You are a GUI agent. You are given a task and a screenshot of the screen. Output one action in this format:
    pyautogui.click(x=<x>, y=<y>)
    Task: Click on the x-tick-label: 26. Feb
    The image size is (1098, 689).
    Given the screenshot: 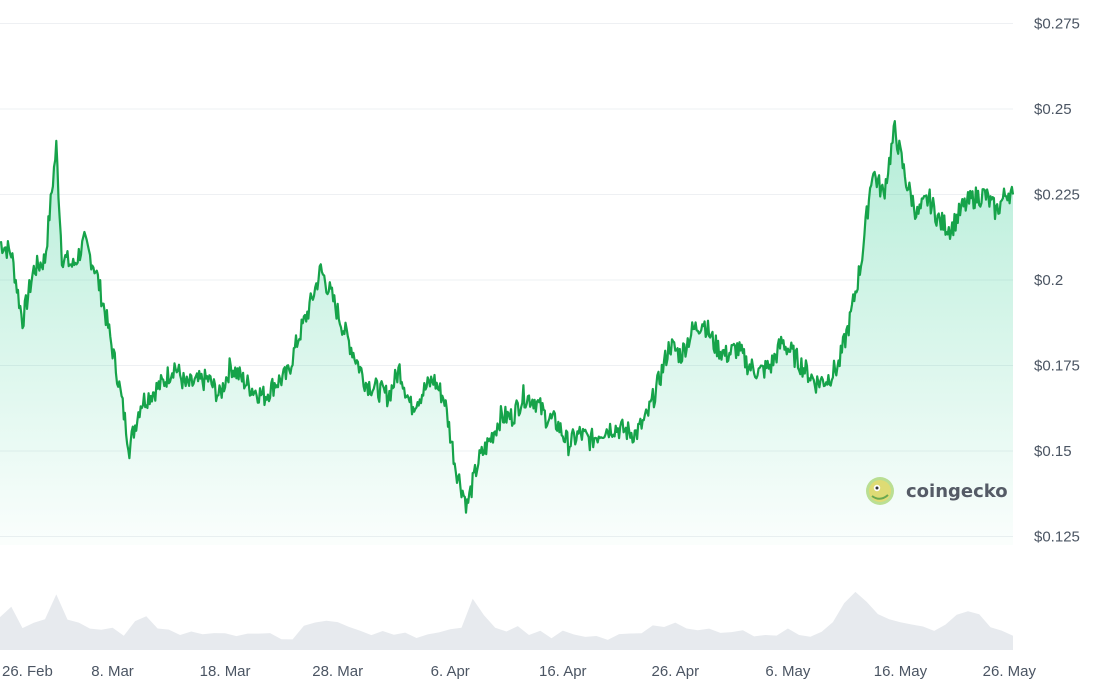 What is the action you would take?
    pyautogui.click(x=27, y=671)
    